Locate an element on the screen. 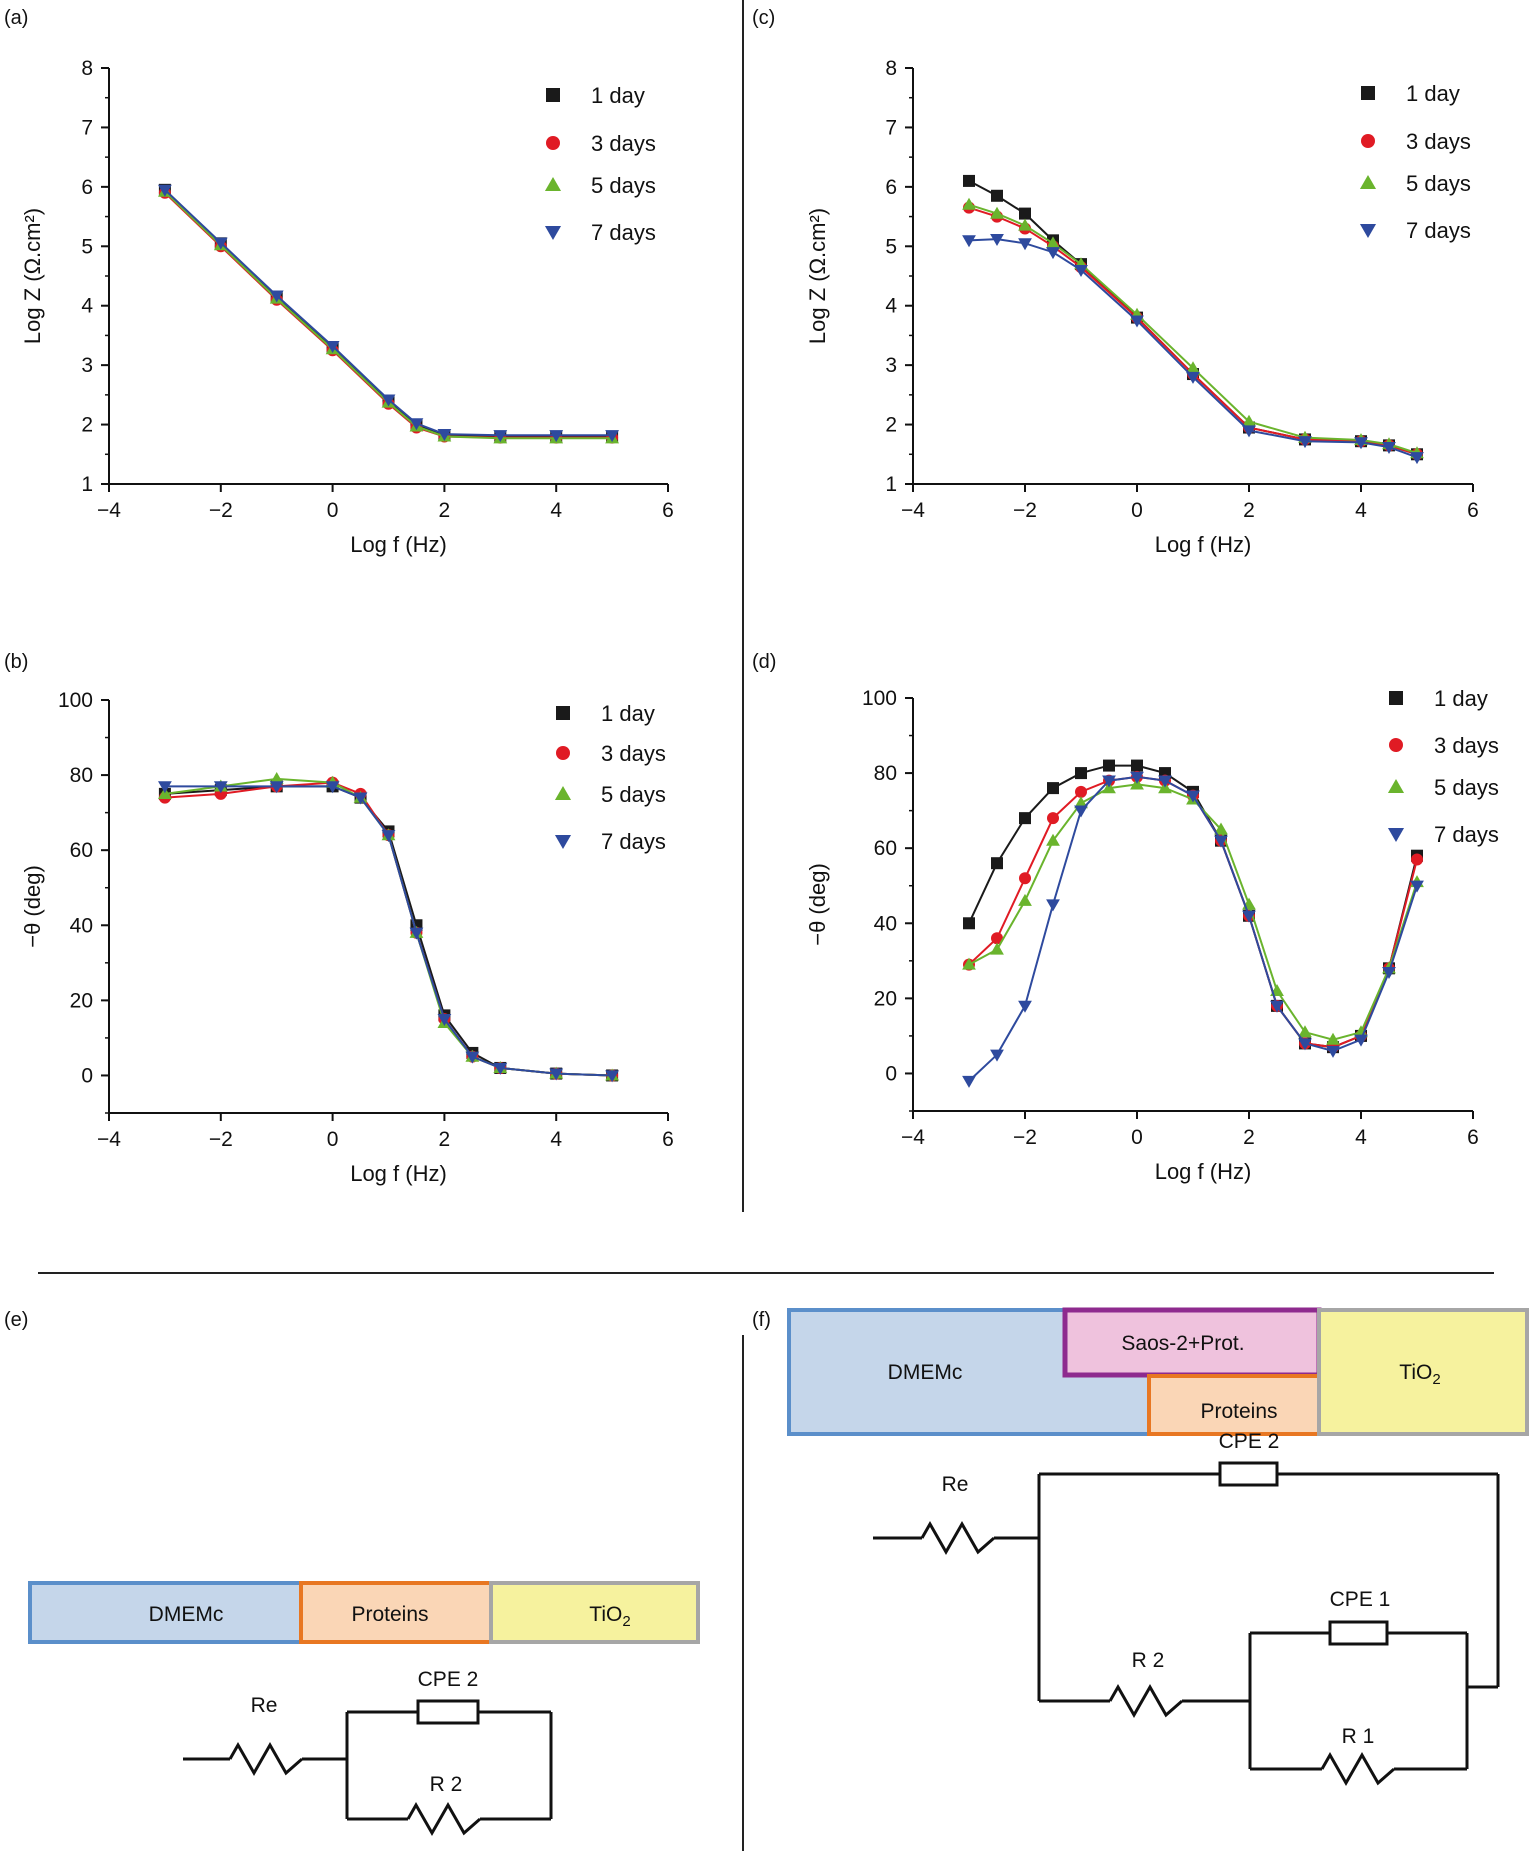 This screenshot has width=1531, height=1856. panel-label-b: (b) is located at coordinates (16, 662).